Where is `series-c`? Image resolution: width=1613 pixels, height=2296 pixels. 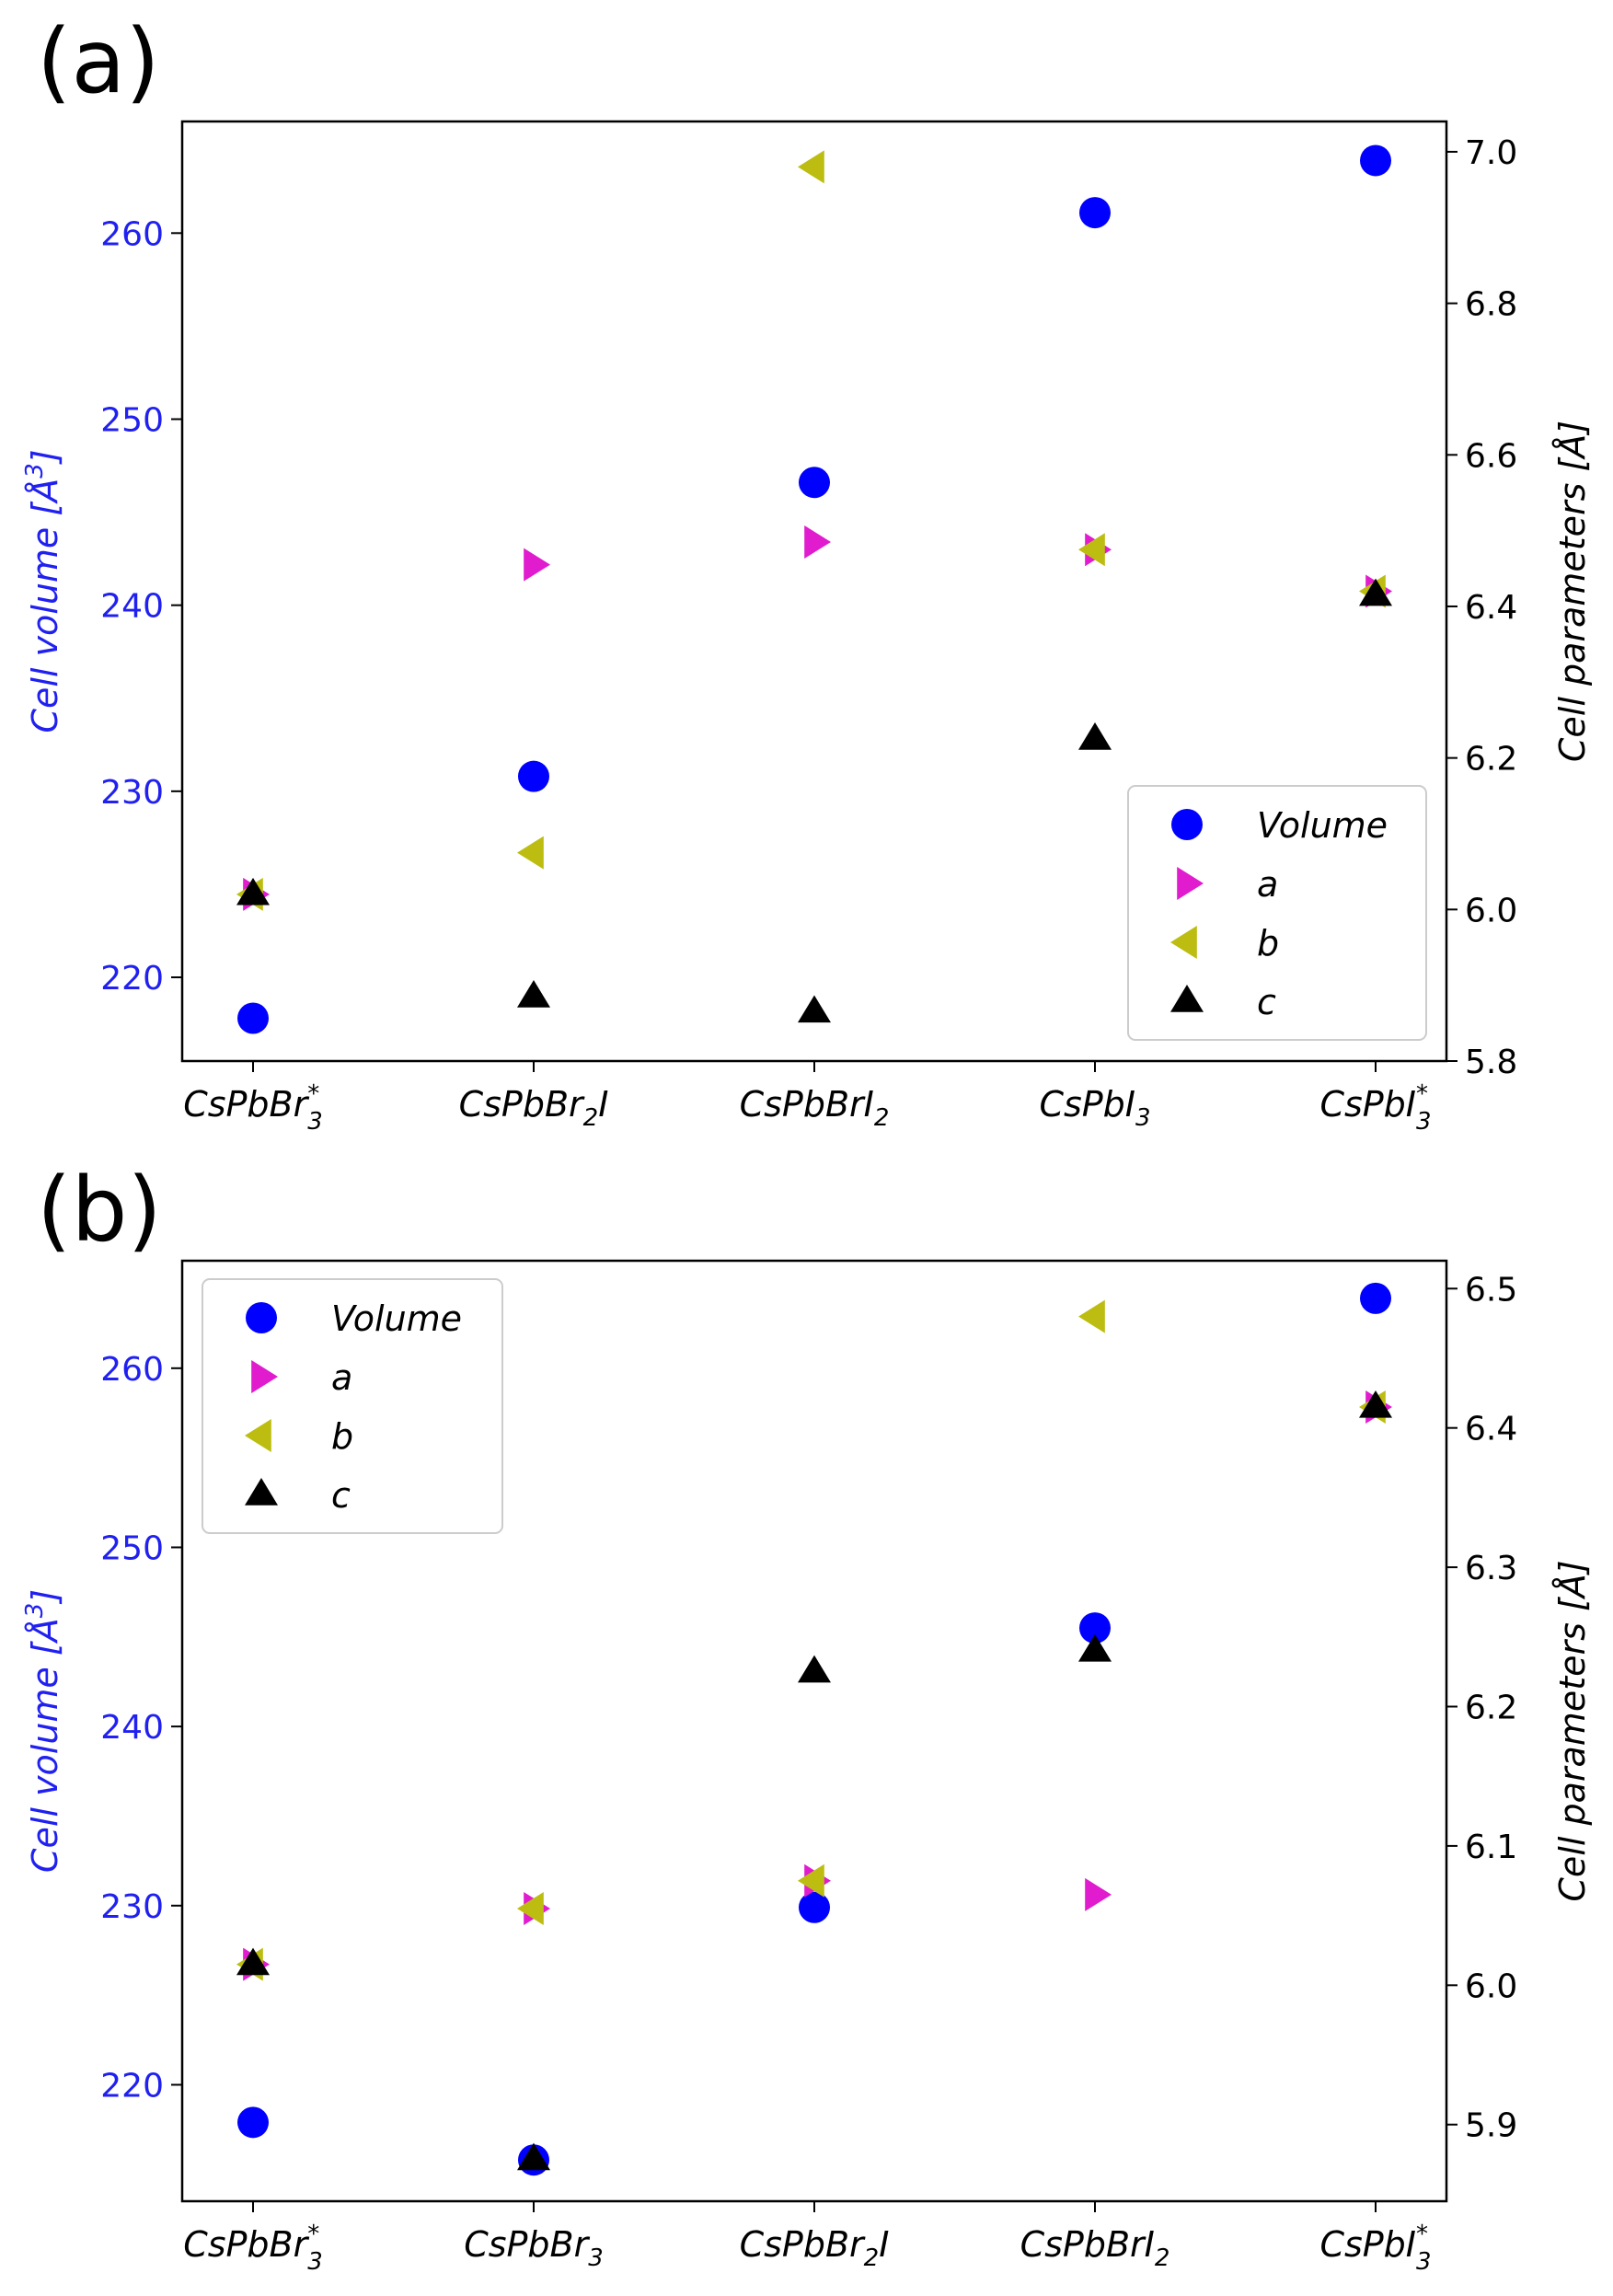
series-c is located at coordinates (814, 801).